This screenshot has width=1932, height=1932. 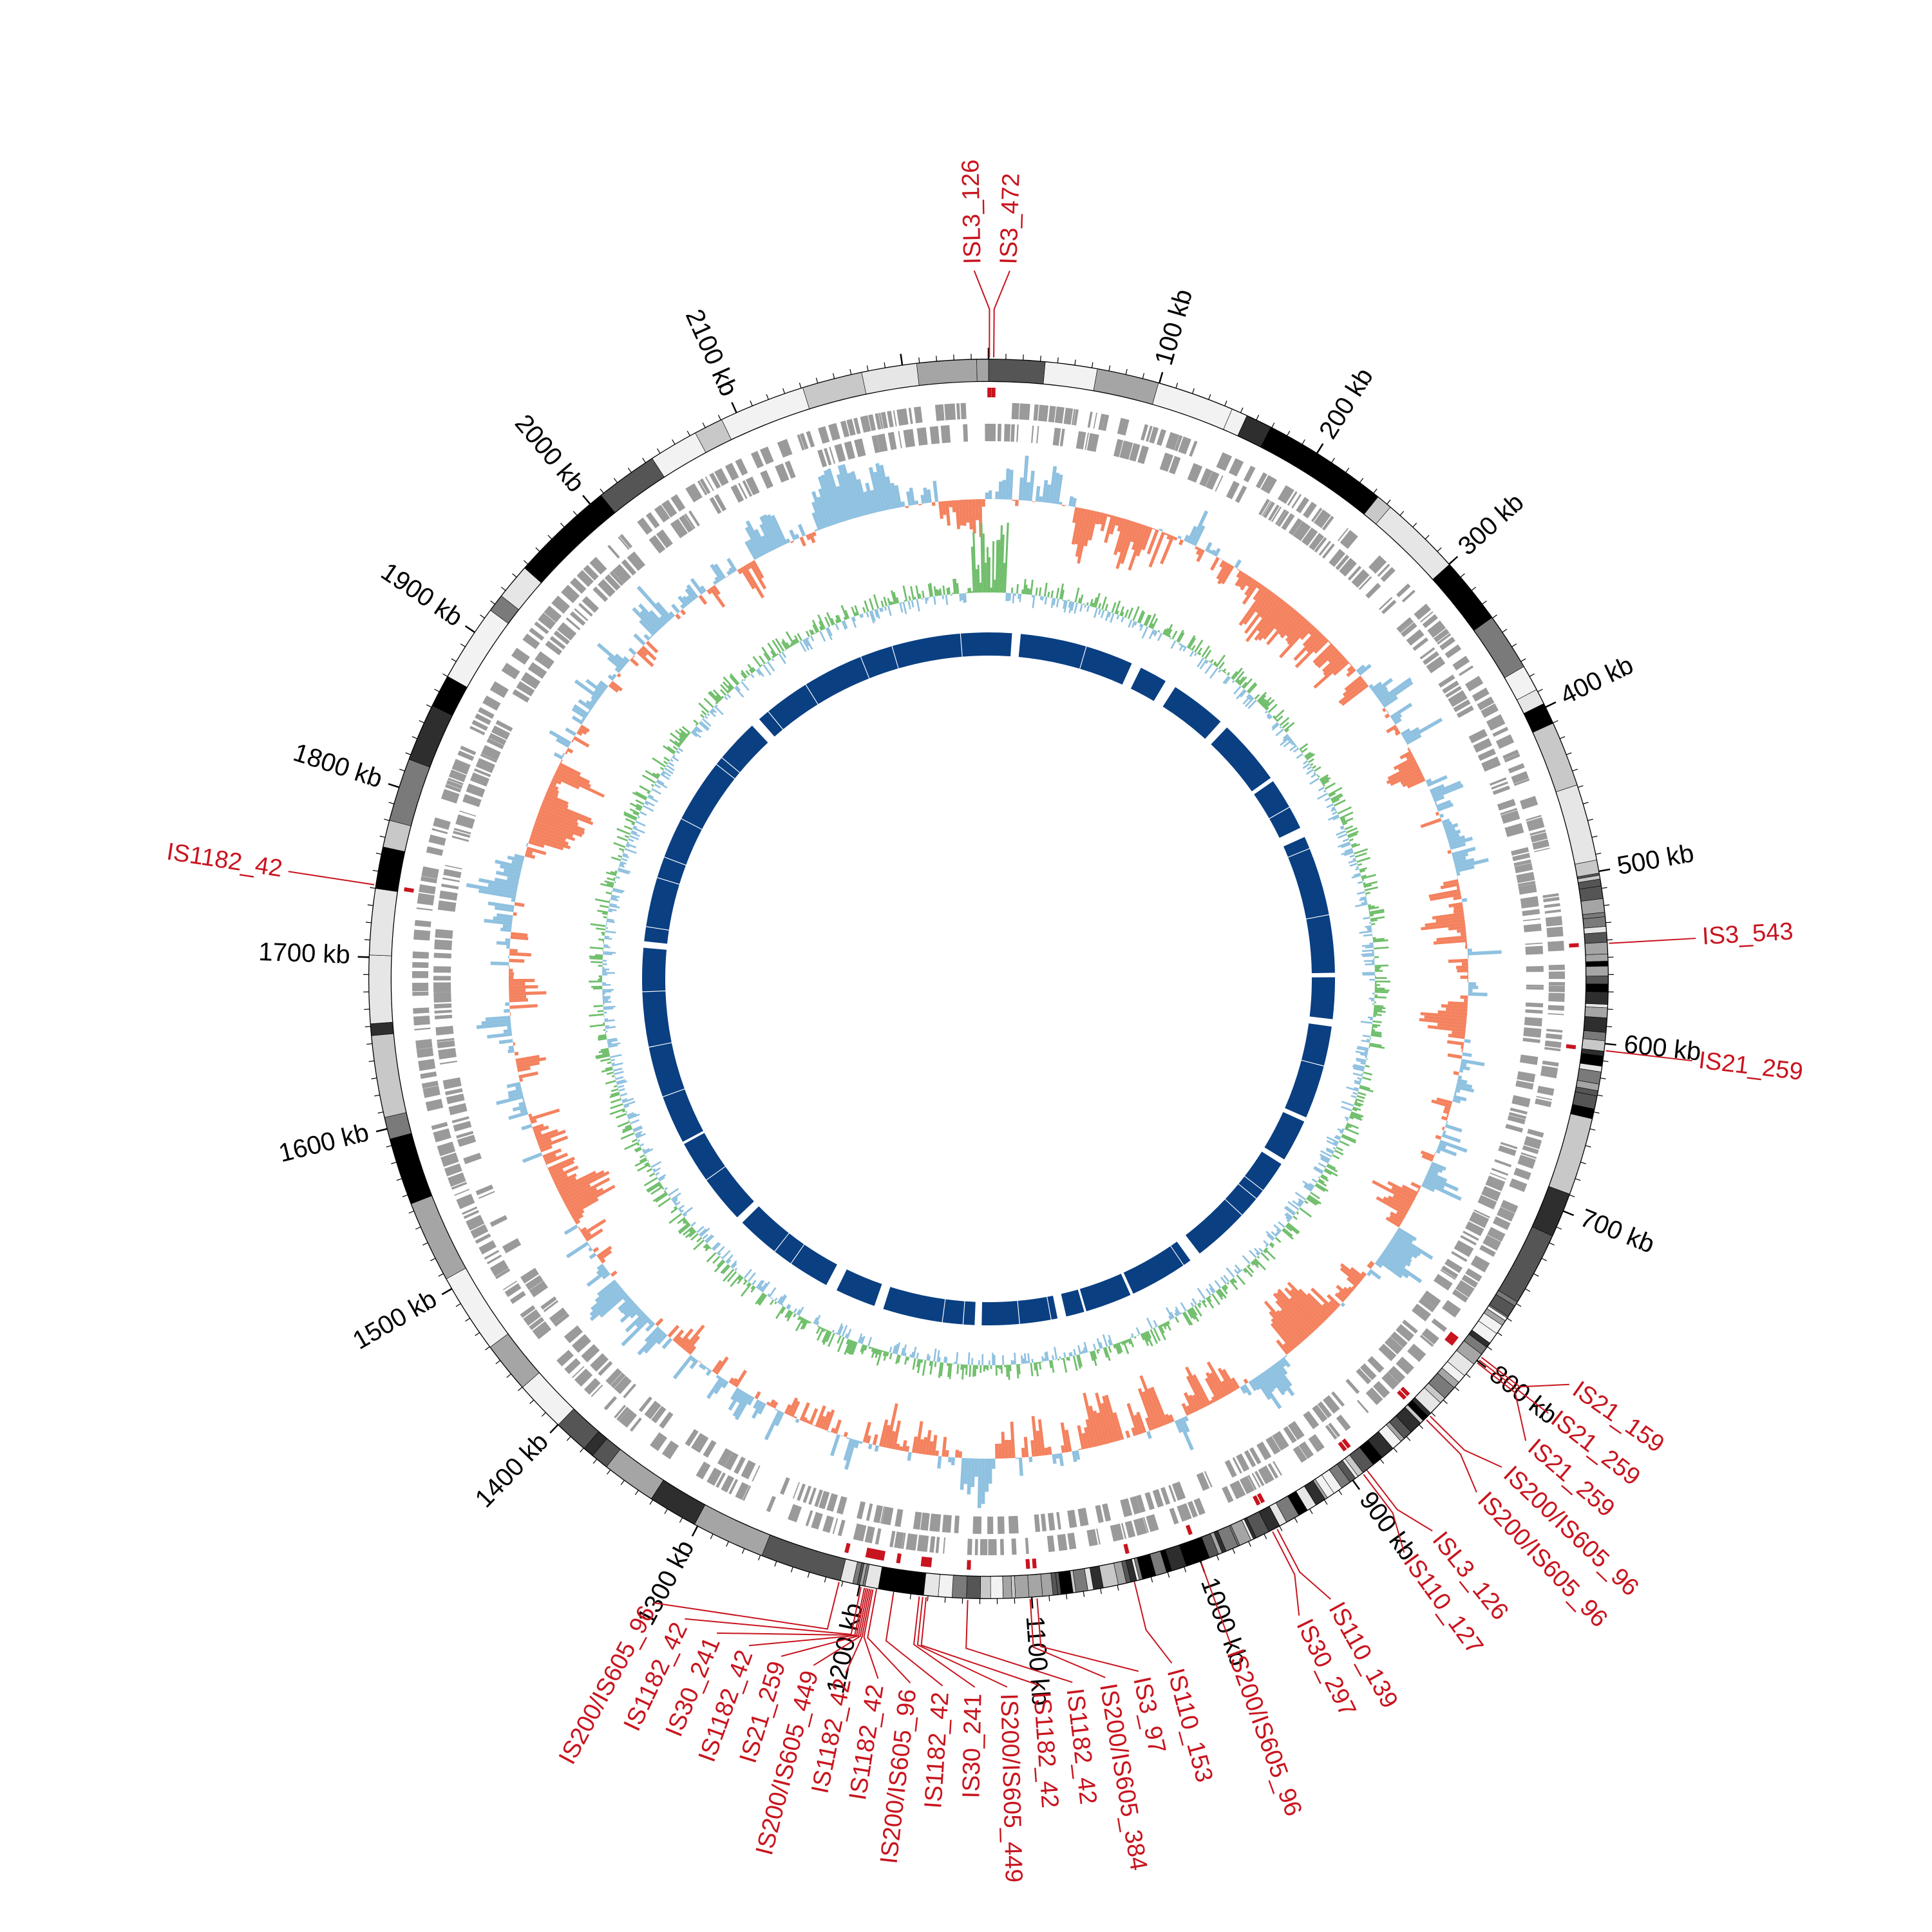 I want to click on is-marker, so click(x=969, y=1565).